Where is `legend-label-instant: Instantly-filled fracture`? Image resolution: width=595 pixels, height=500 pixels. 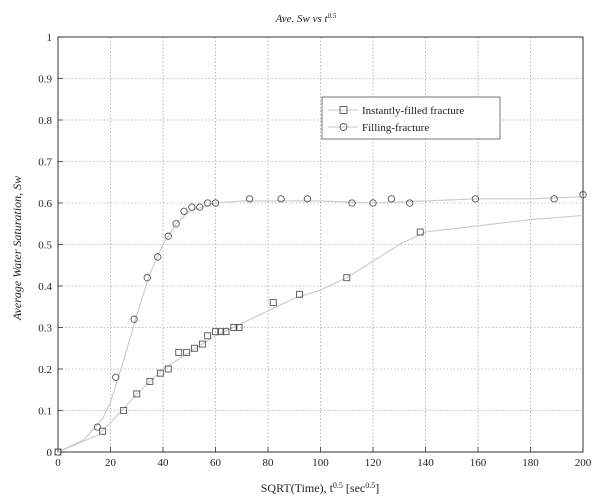
legend-label-instant: Instantly-filled fracture is located at coordinates (413, 111).